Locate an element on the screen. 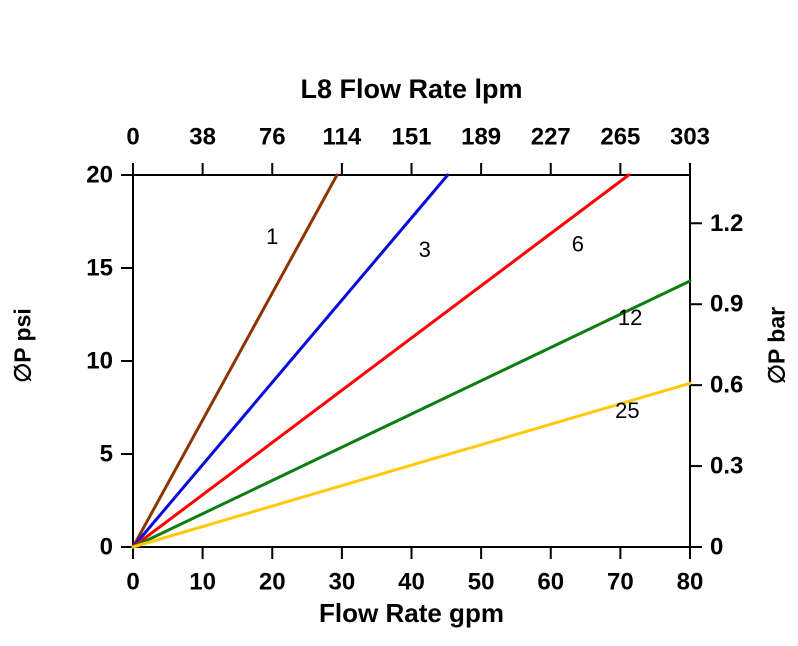 Image resolution: width=798 pixels, height=646 pixels. x-tick-label-lpm: 151 is located at coordinates (411, 137).